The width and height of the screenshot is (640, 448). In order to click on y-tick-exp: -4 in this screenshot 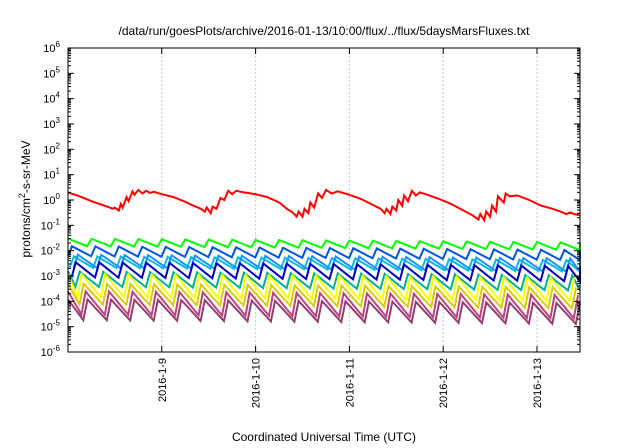, I will do `click(57, 297)`.